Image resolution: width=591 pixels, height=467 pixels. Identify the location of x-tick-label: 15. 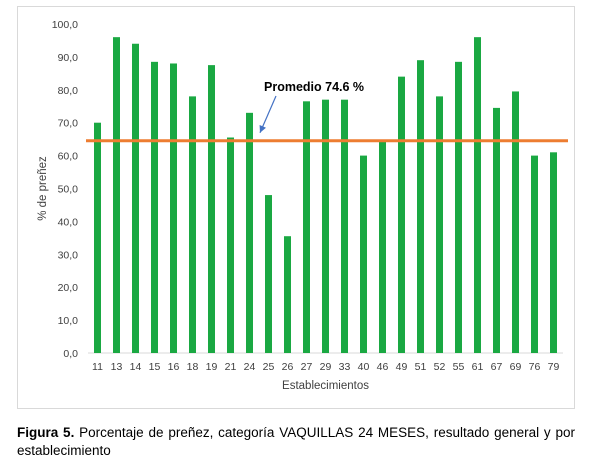
(155, 367).